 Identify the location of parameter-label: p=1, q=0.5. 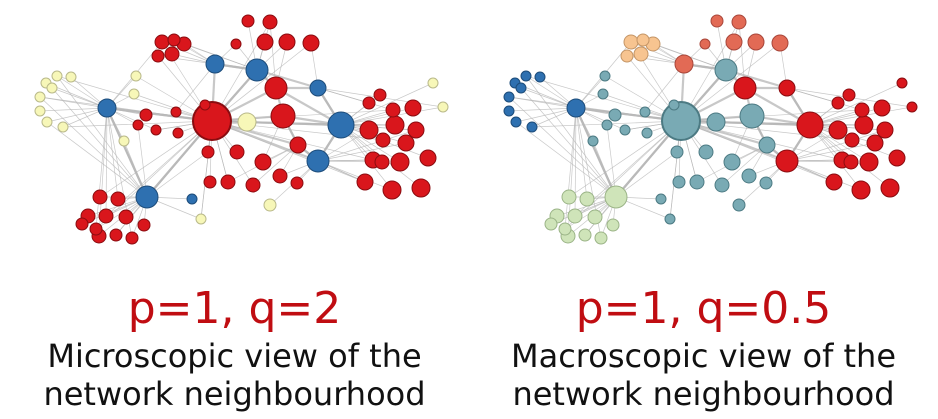
(703, 308).